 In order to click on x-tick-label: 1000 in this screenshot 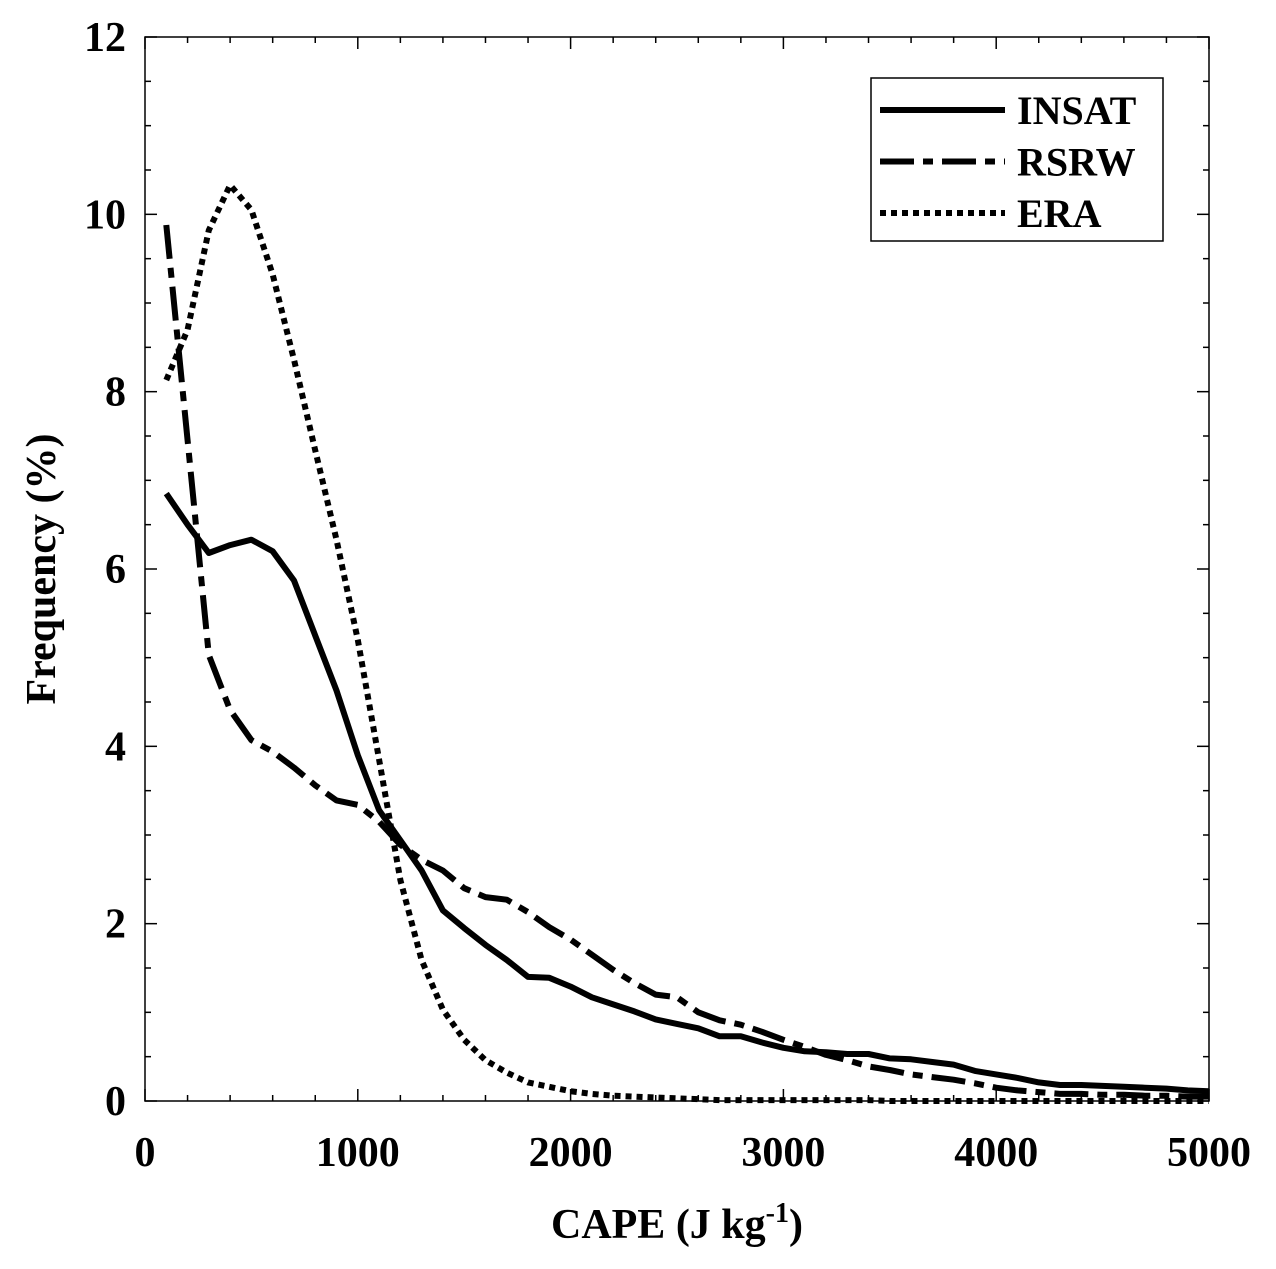, I will do `click(358, 1153)`.